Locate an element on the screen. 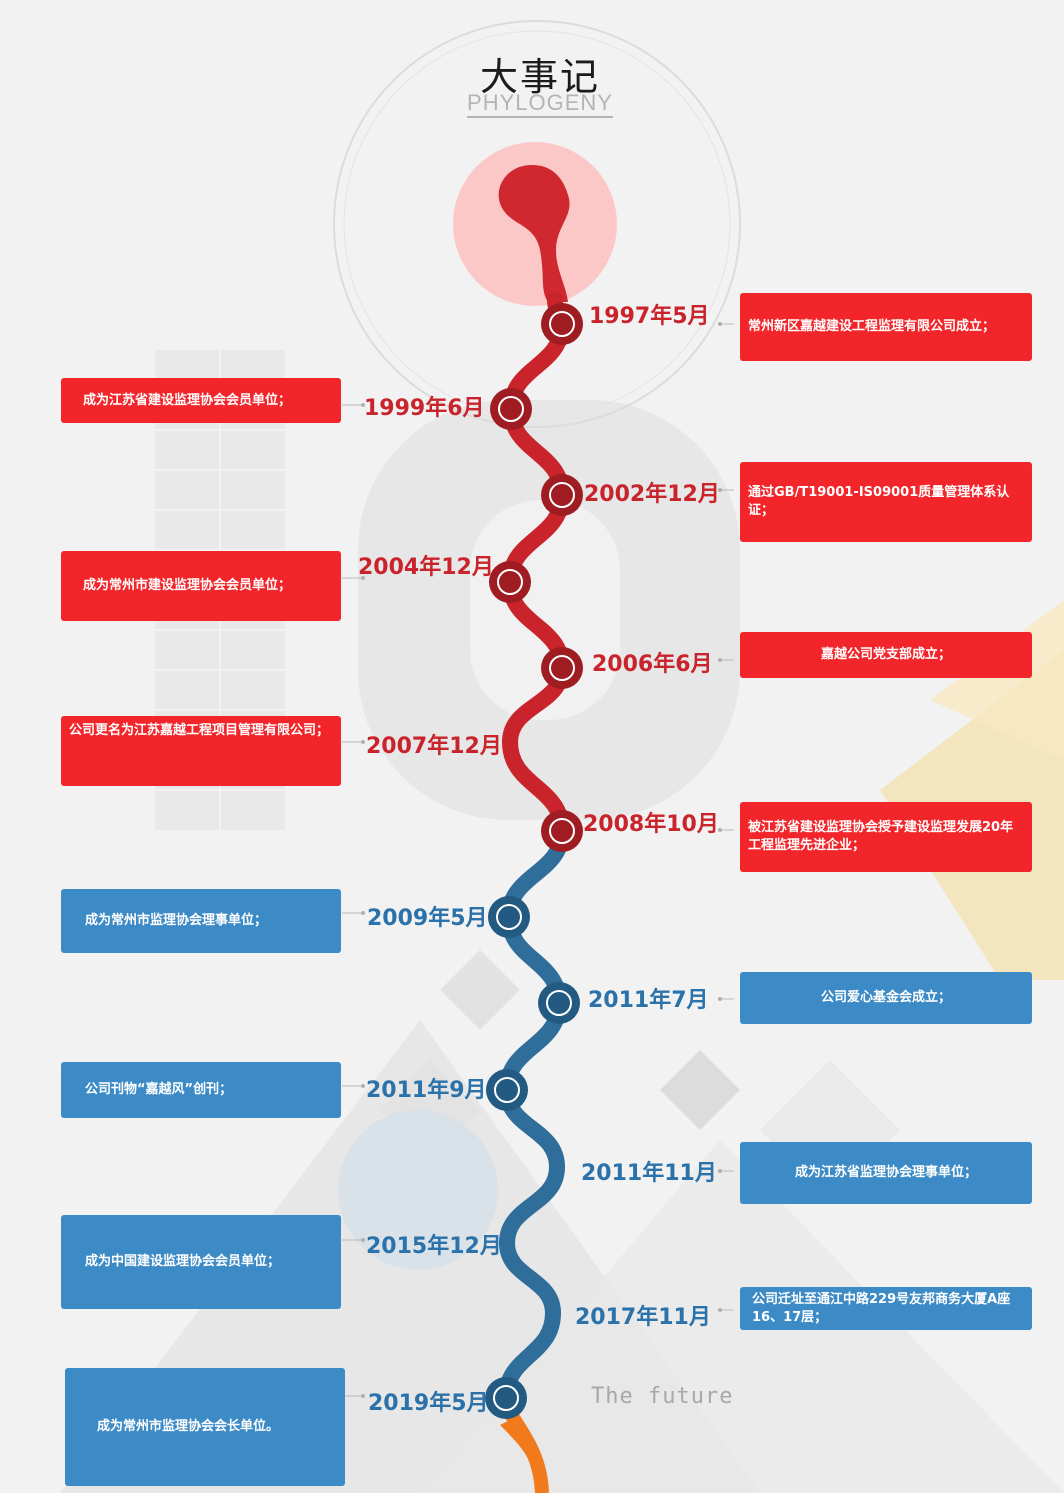 This screenshot has width=1064, height=1493. event-box-11: 成为江苏省监理协会理事单位； is located at coordinates (886, 1173).